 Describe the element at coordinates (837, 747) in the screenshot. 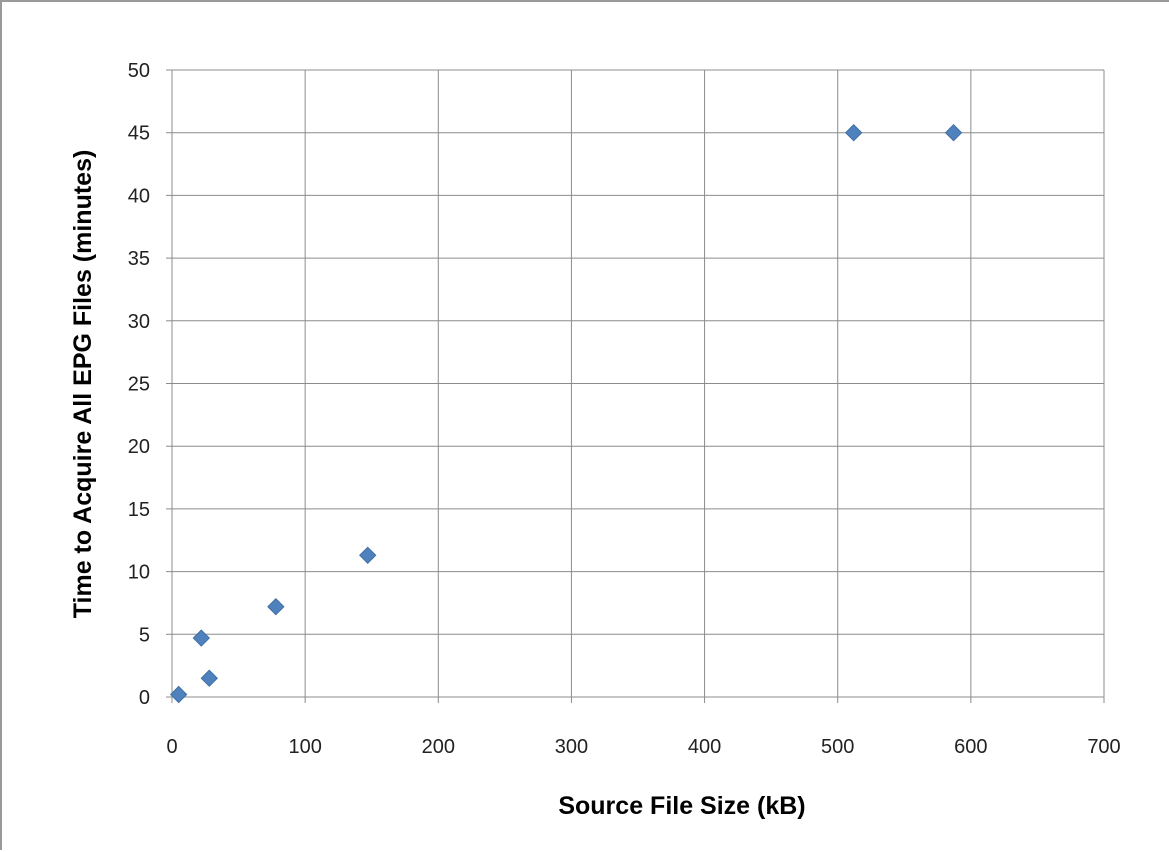

I see `x-tick-label: 500` at that location.